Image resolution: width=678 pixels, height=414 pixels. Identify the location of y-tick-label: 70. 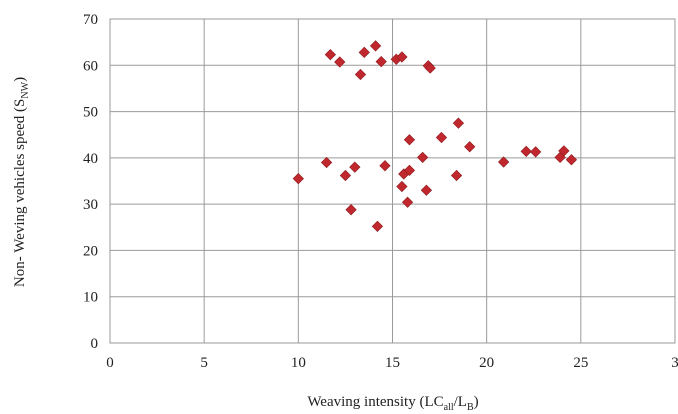
(90, 20).